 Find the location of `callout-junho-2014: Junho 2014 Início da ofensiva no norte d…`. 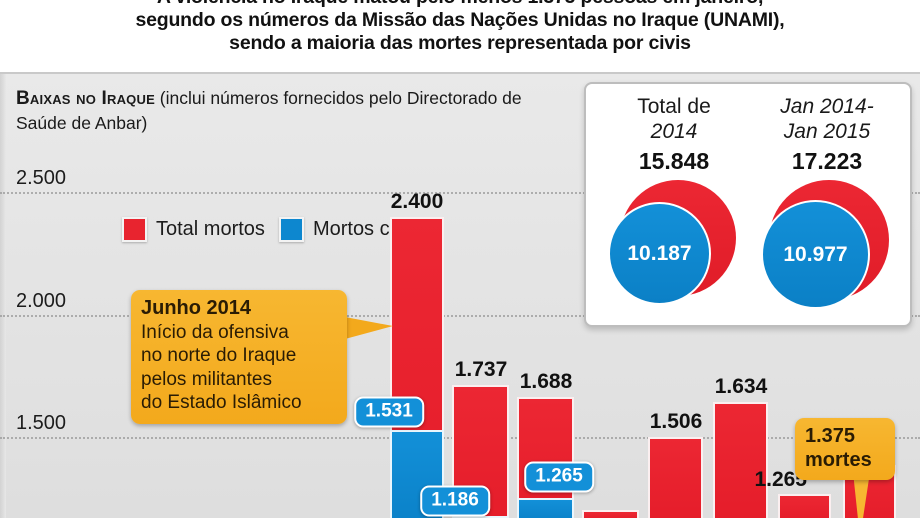

callout-junho-2014: Junho 2014 Início da ofensiva no norte d… is located at coordinates (239, 357).